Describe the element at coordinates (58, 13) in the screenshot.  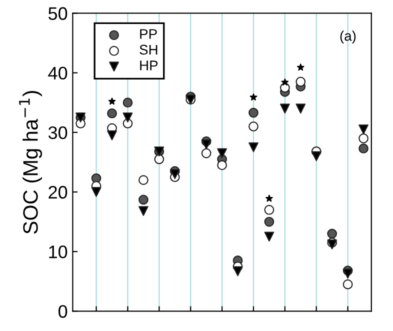
I see `y-tick-label: 50` at that location.